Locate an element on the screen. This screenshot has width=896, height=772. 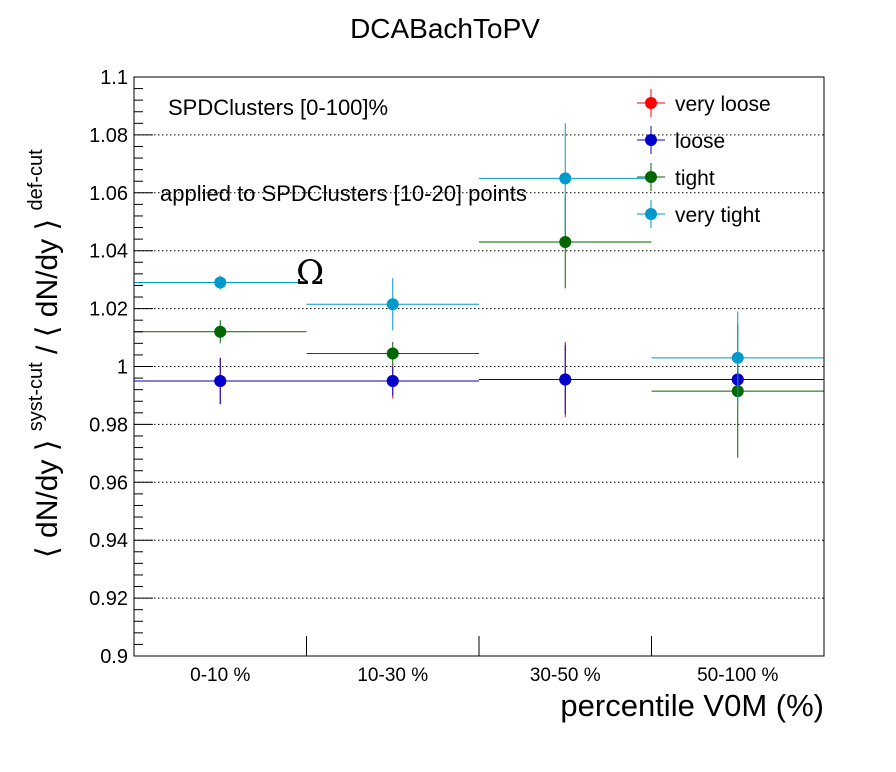
y-label-numerator-sup: syst-cut is located at coordinates (36, 396).